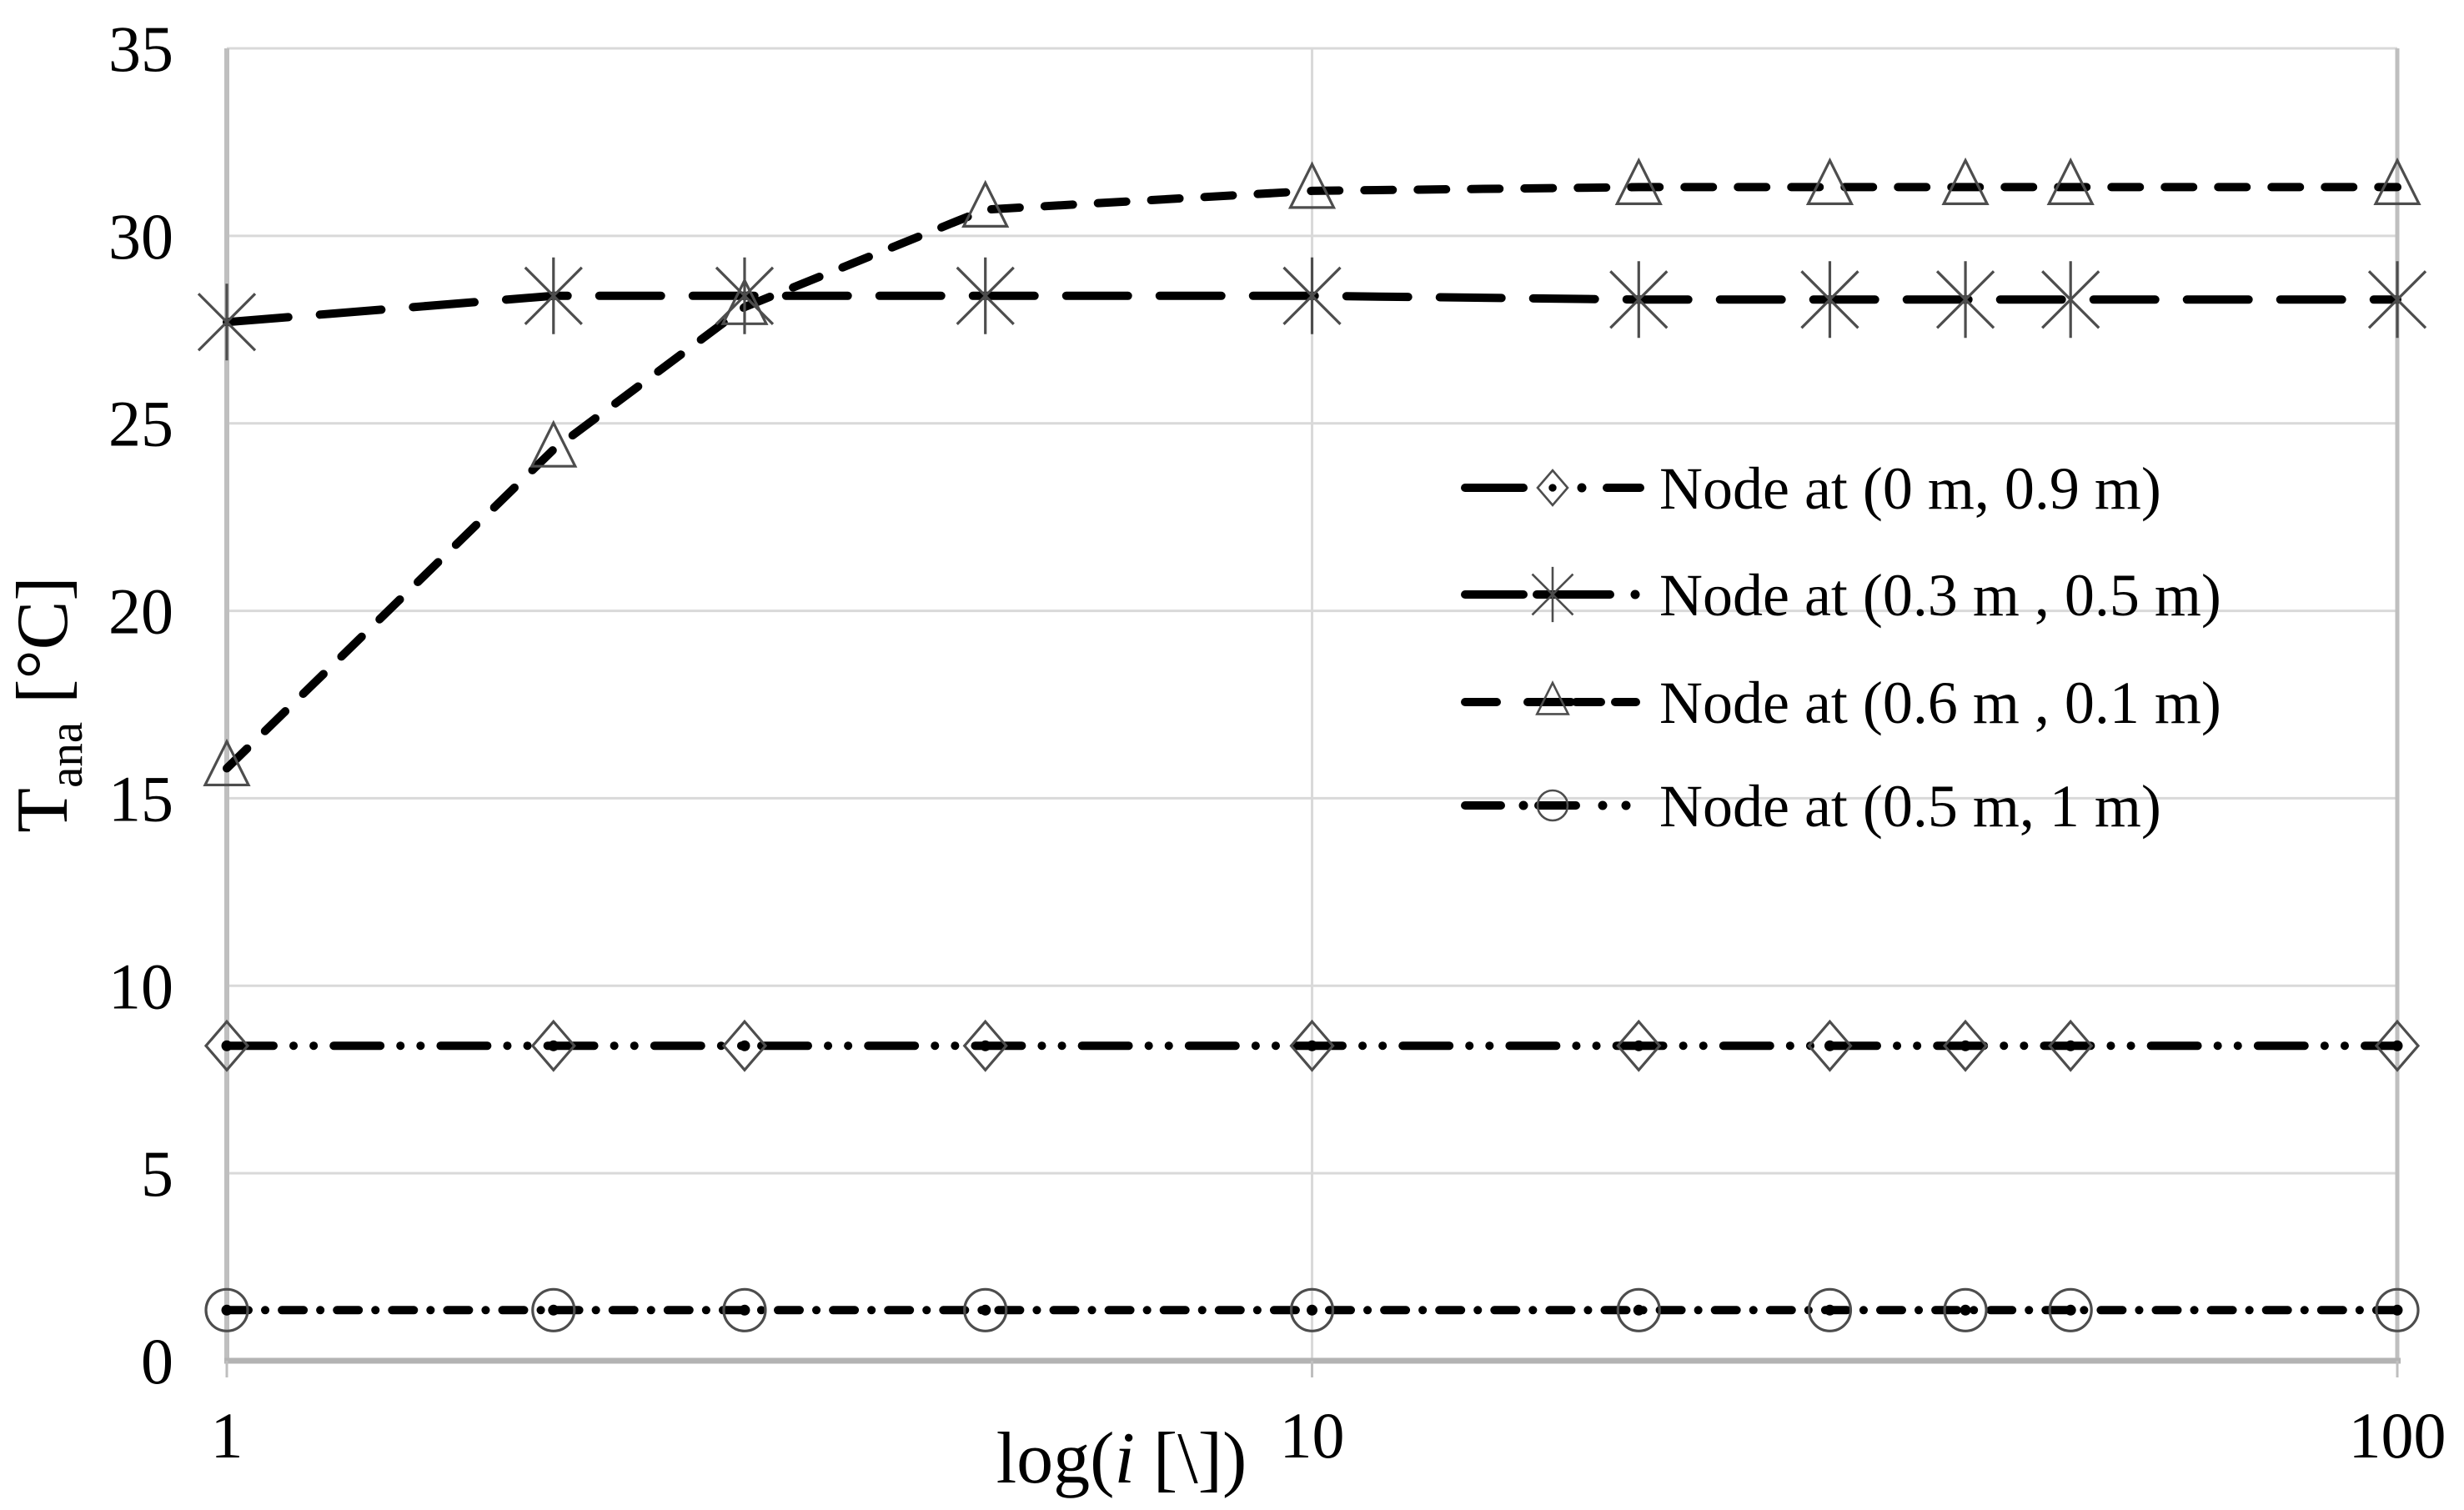  I want to click on marker-triangle-x100, so click(2397, 181).